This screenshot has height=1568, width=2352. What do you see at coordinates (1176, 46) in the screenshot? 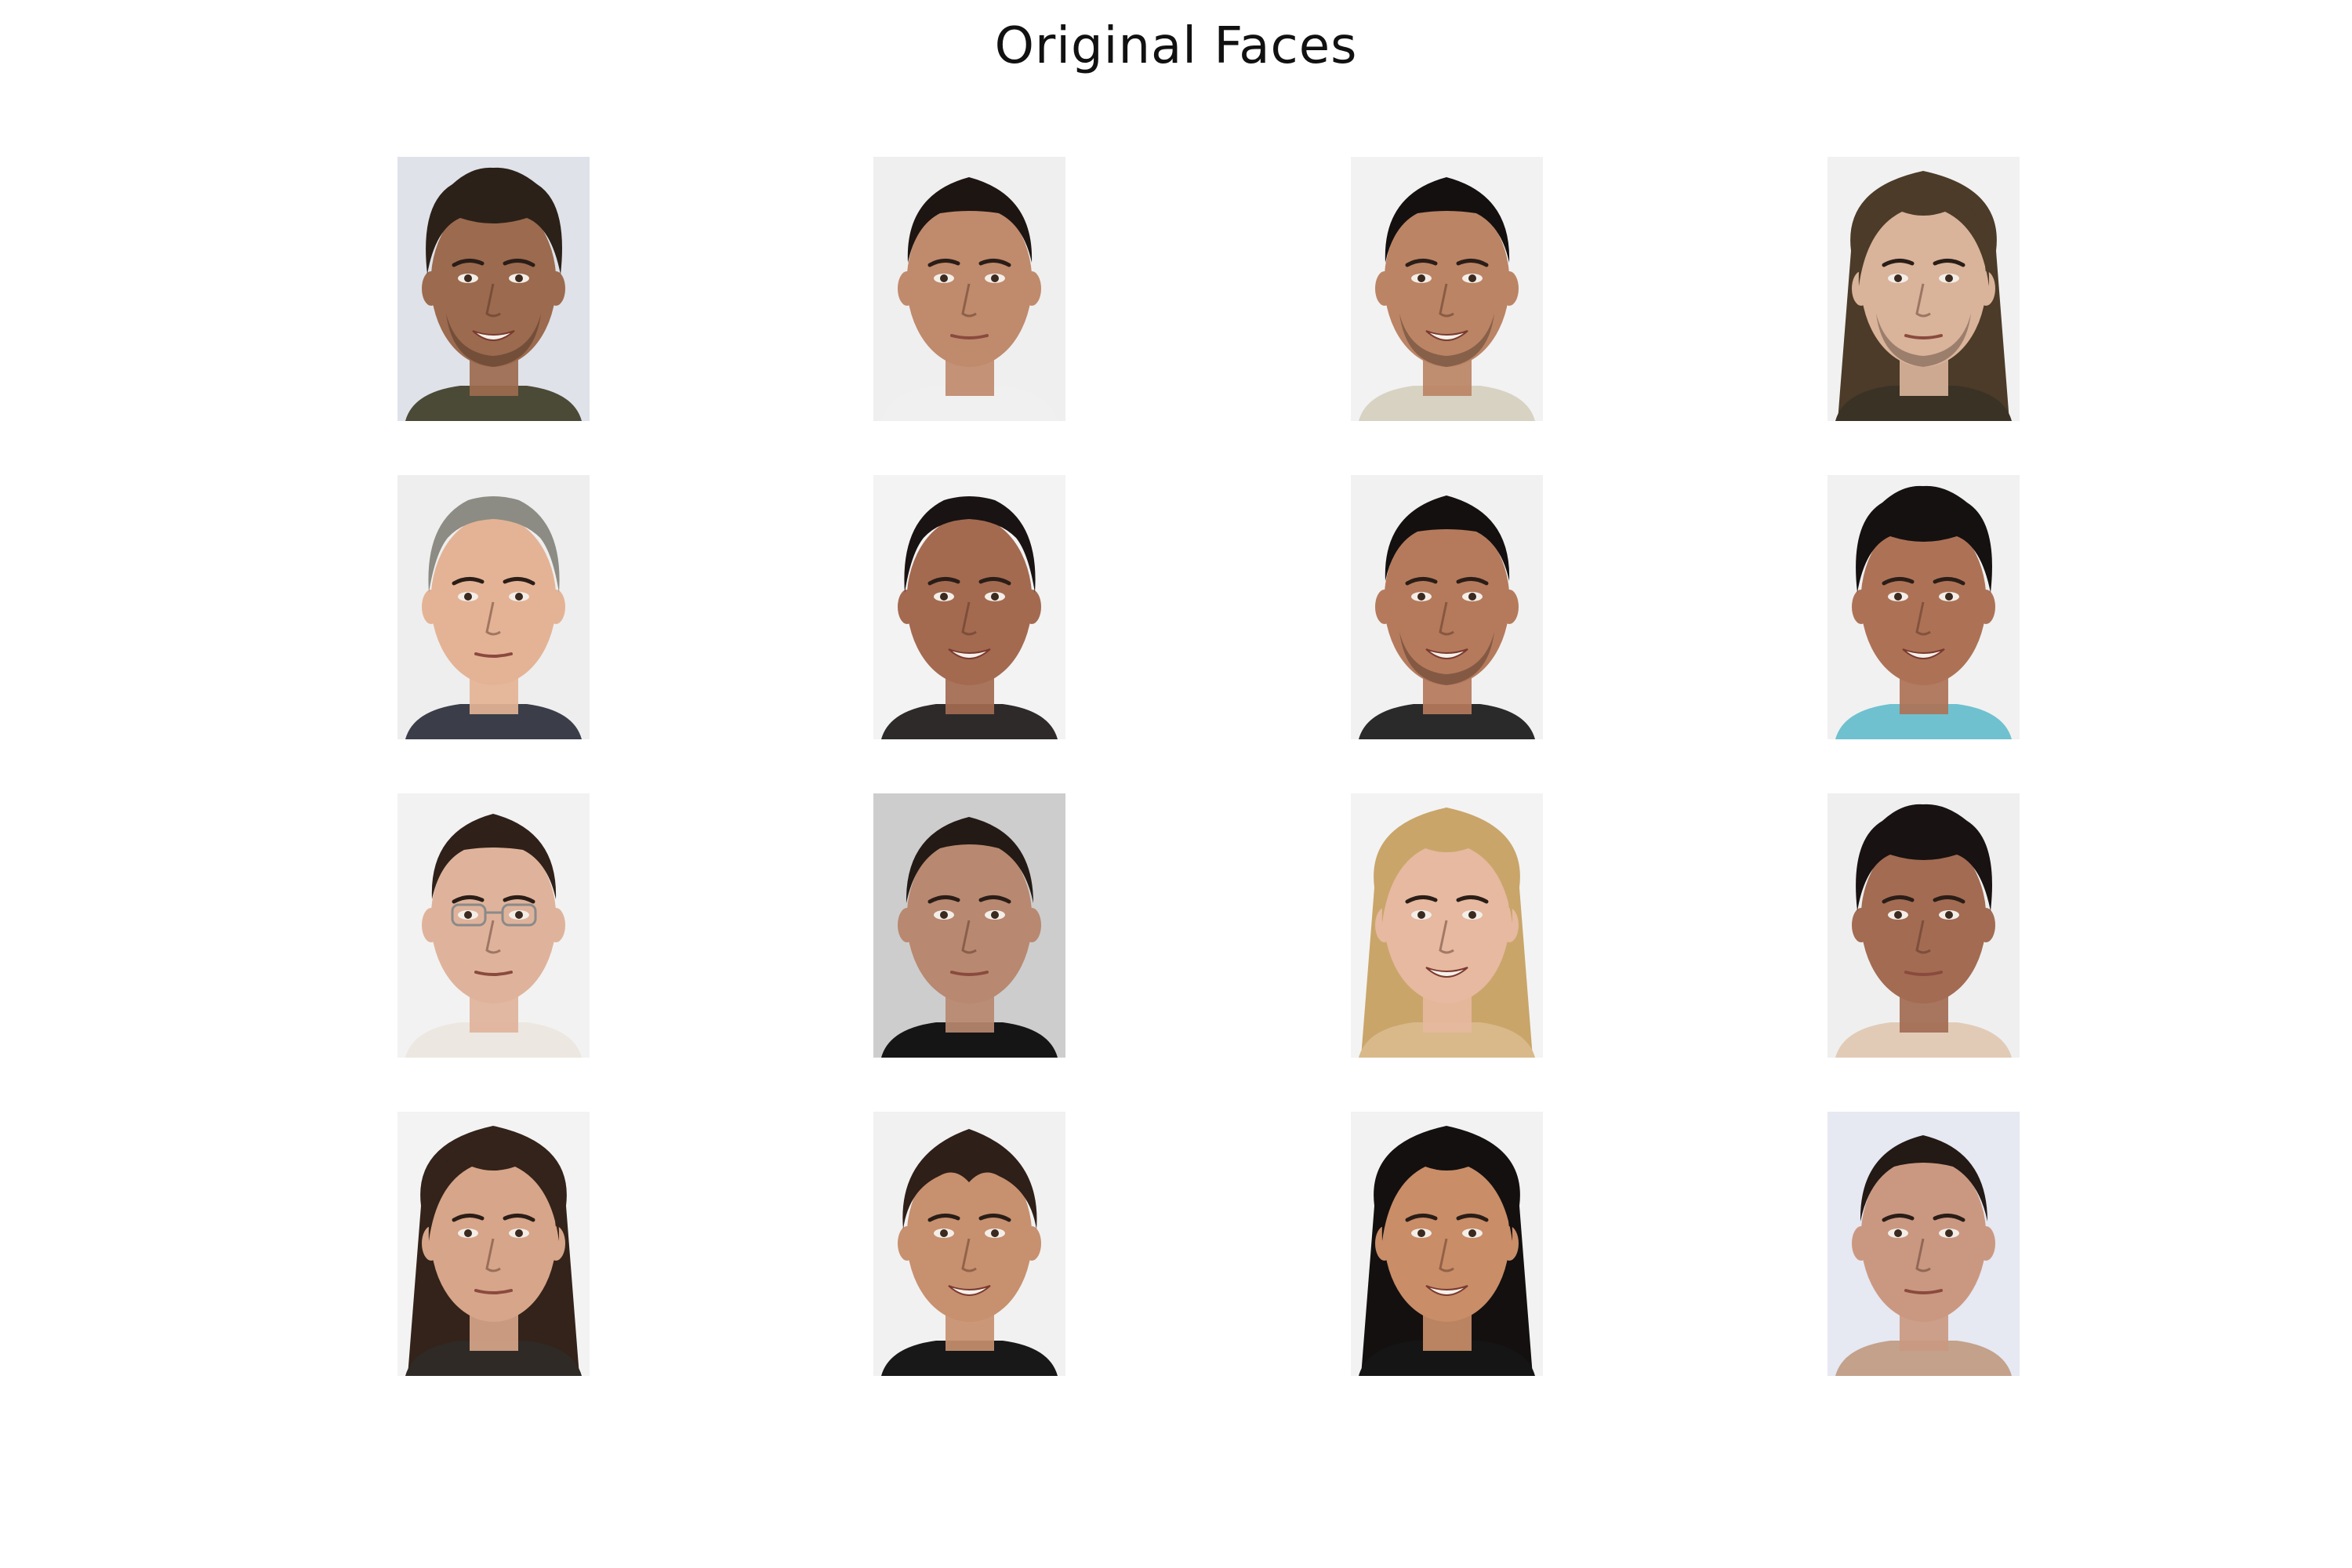
I see `figure-title: Original Faces` at bounding box center [1176, 46].